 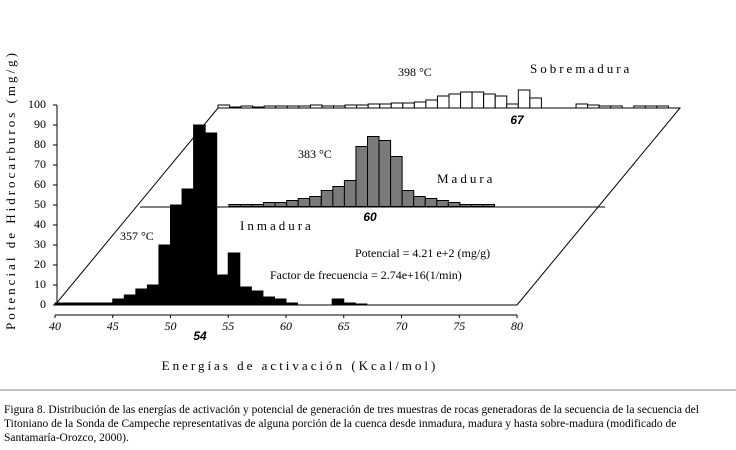 What do you see at coordinates (40, 284) in the screenshot?
I see `y-tick-label: 10` at bounding box center [40, 284].